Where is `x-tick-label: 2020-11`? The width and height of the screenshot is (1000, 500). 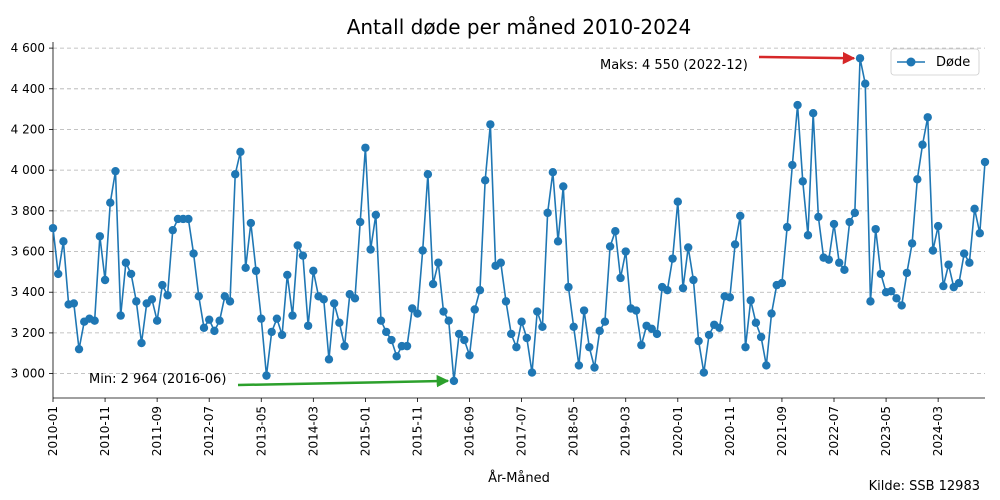 x-tick-label: 2020-11 is located at coordinates (730, 431).